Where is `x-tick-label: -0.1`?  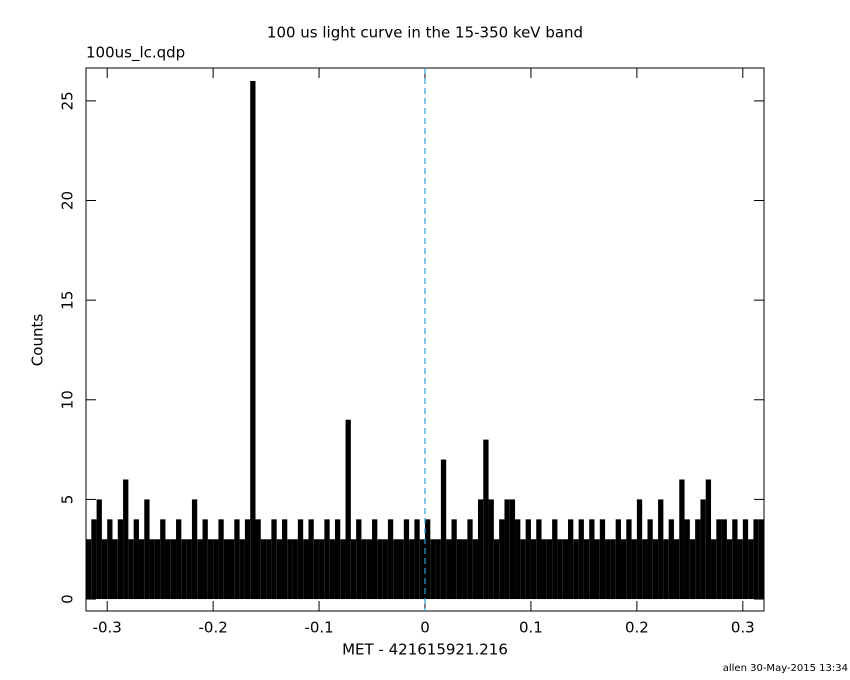
x-tick-label: -0.1 is located at coordinates (318, 628).